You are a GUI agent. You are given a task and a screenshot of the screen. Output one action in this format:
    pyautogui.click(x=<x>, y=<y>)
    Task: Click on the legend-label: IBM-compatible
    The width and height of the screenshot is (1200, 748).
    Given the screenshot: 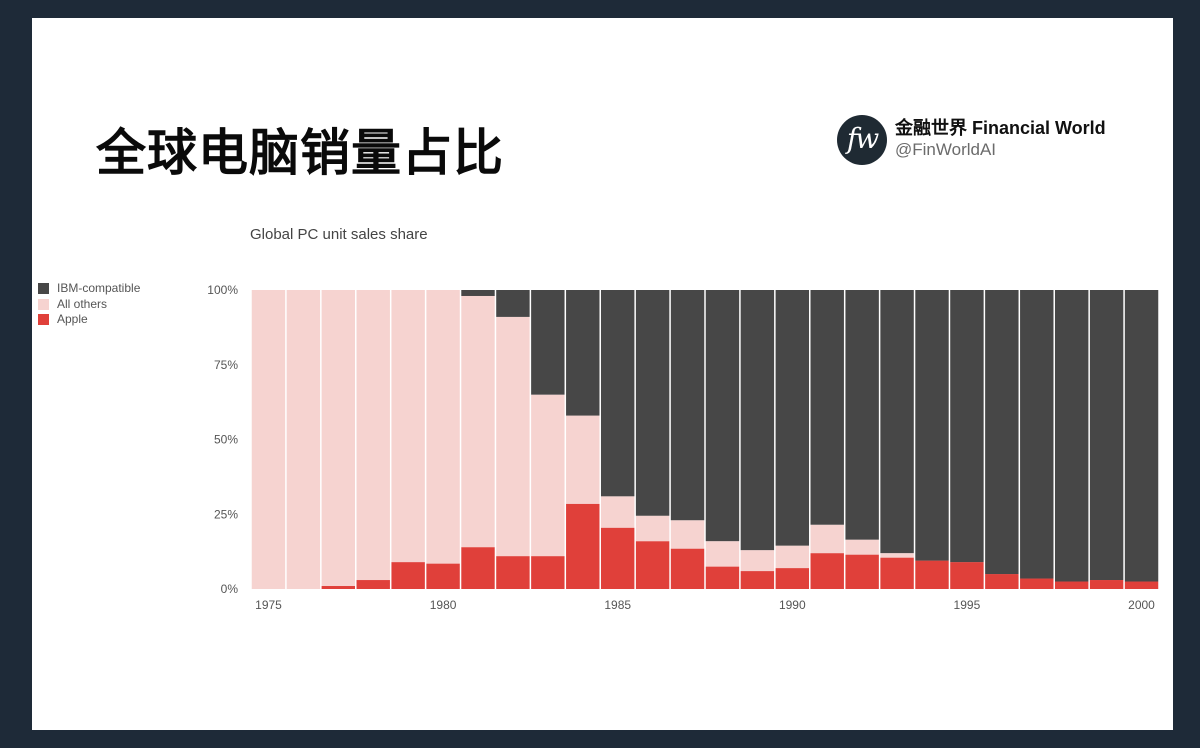 What is the action you would take?
    pyautogui.click(x=99, y=288)
    